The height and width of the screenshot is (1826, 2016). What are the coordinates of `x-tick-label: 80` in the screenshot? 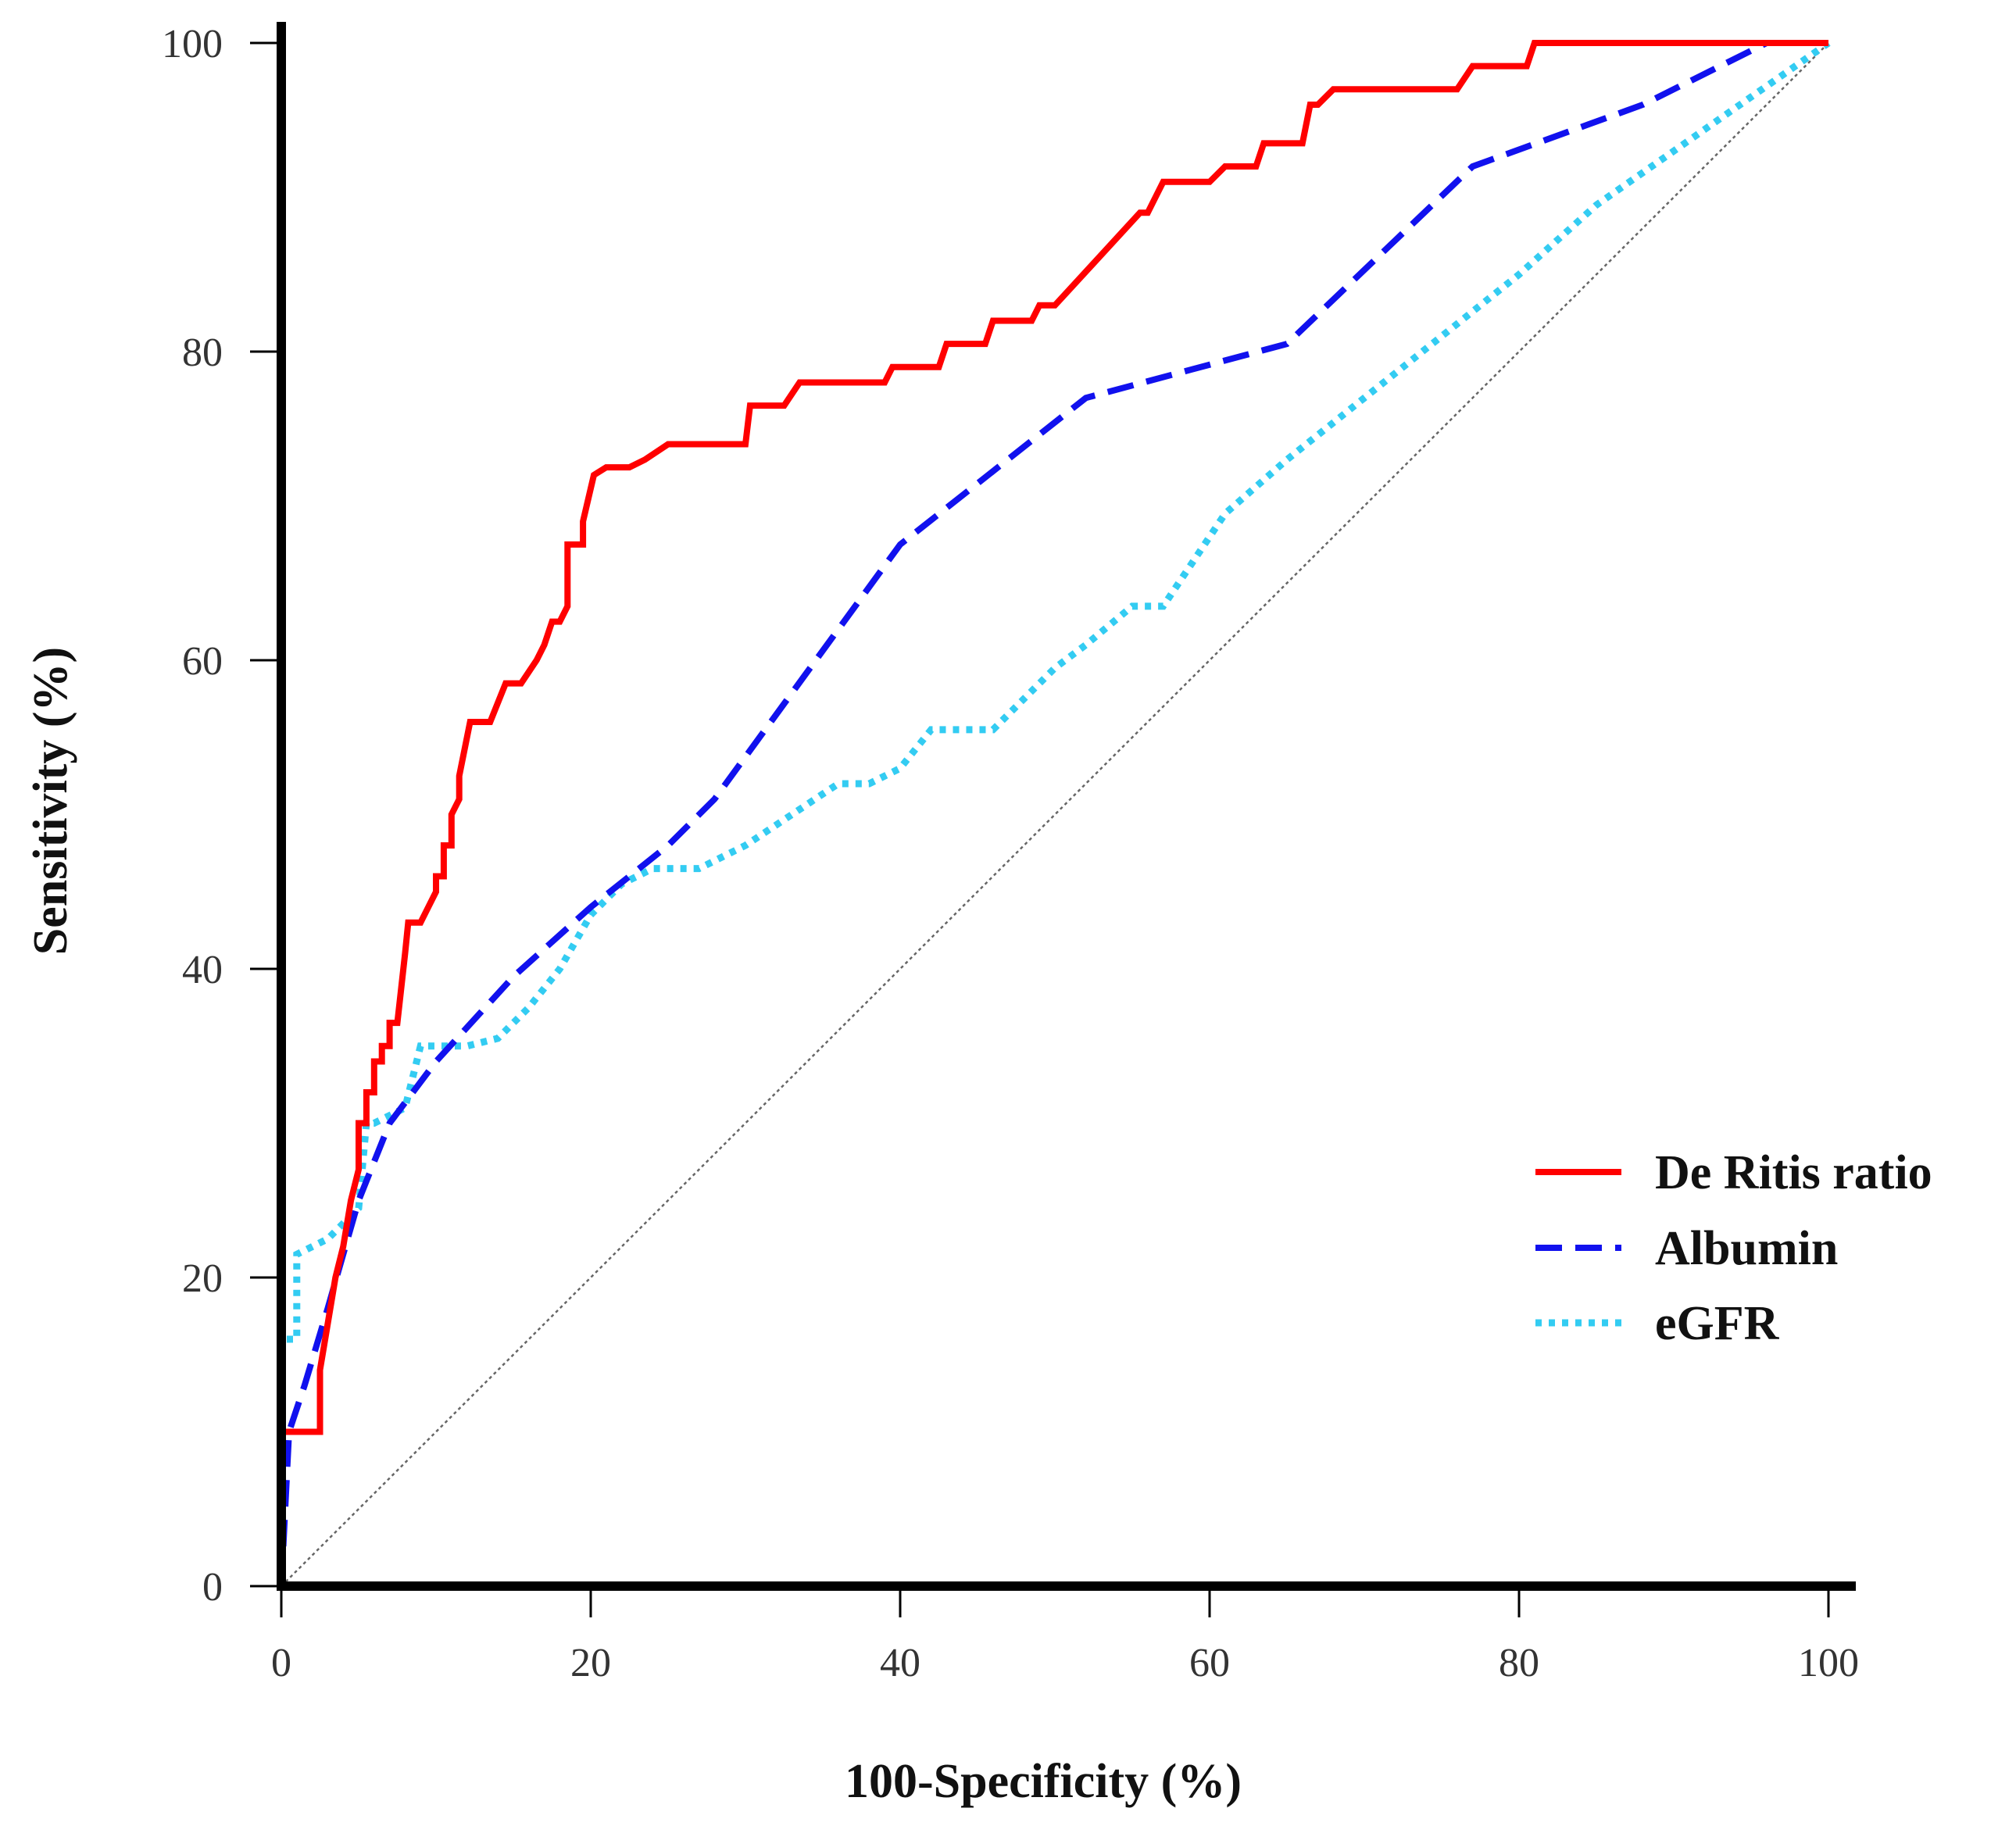 It's located at (1519, 1663).